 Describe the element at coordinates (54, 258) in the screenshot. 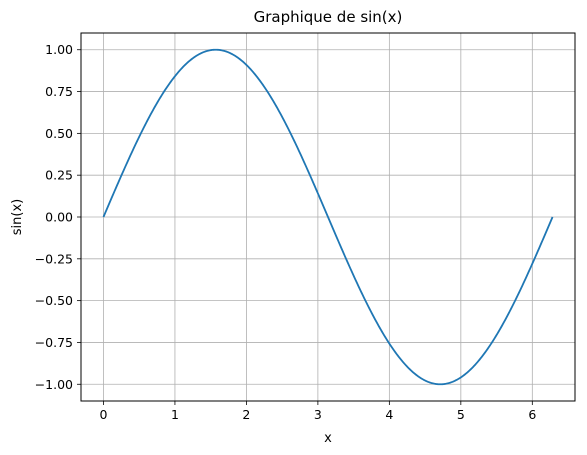

I see `y-tick-label: −0.25` at that location.